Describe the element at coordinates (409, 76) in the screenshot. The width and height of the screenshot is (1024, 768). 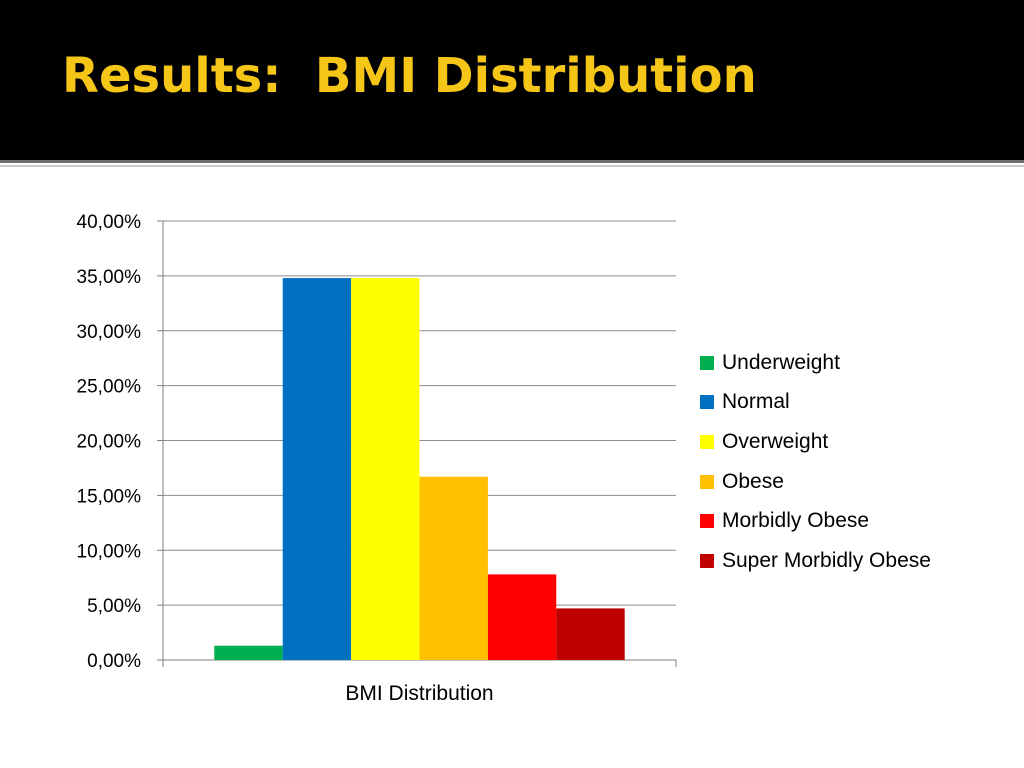
I see `slide-title: Results: BMI Distribution` at that location.